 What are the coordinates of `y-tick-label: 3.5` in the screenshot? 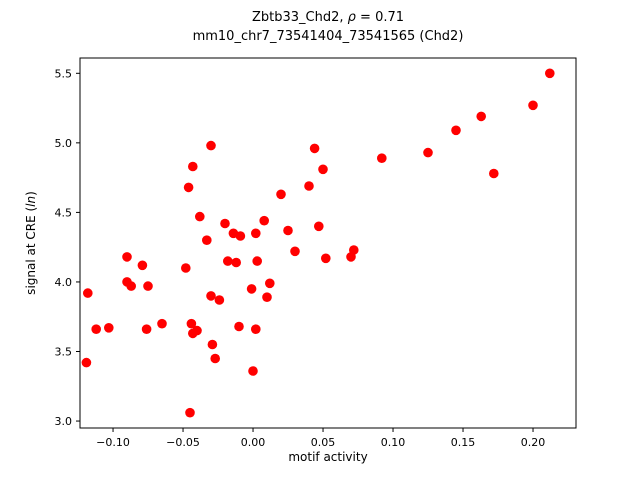 It's located at (64, 351).